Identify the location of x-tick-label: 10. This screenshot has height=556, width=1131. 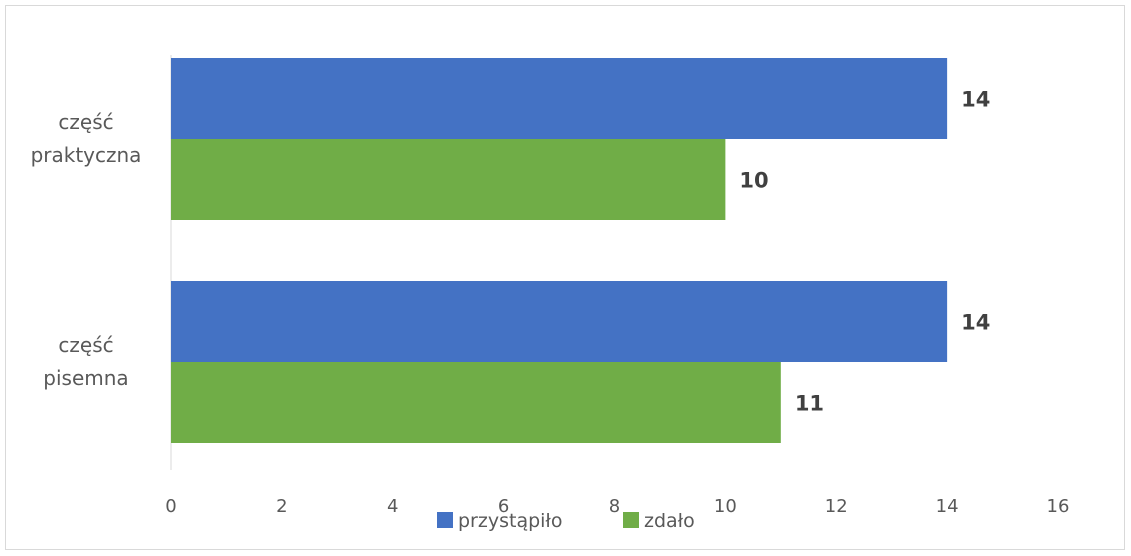
(725, 506).